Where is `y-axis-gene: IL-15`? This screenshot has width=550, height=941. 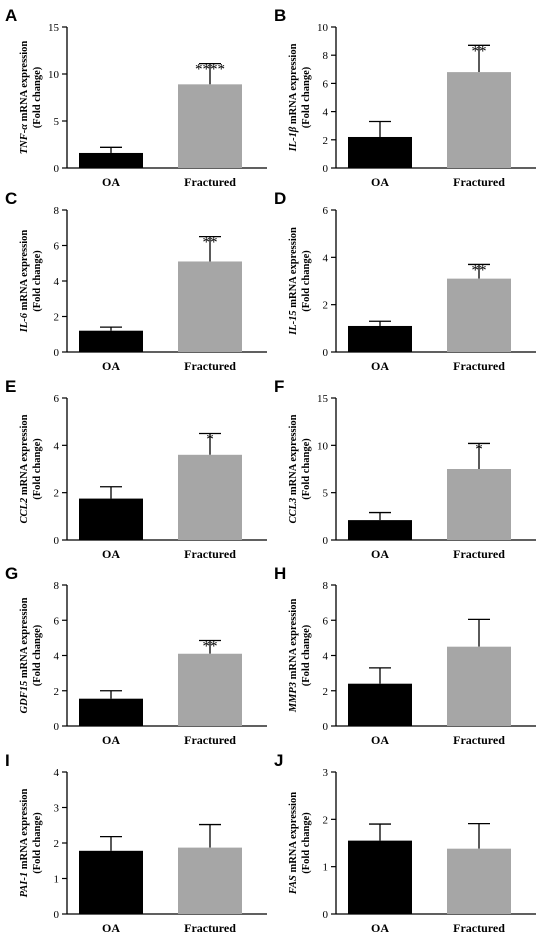
y-axis-gene: IL-15 is located at coordinates (293, 323).